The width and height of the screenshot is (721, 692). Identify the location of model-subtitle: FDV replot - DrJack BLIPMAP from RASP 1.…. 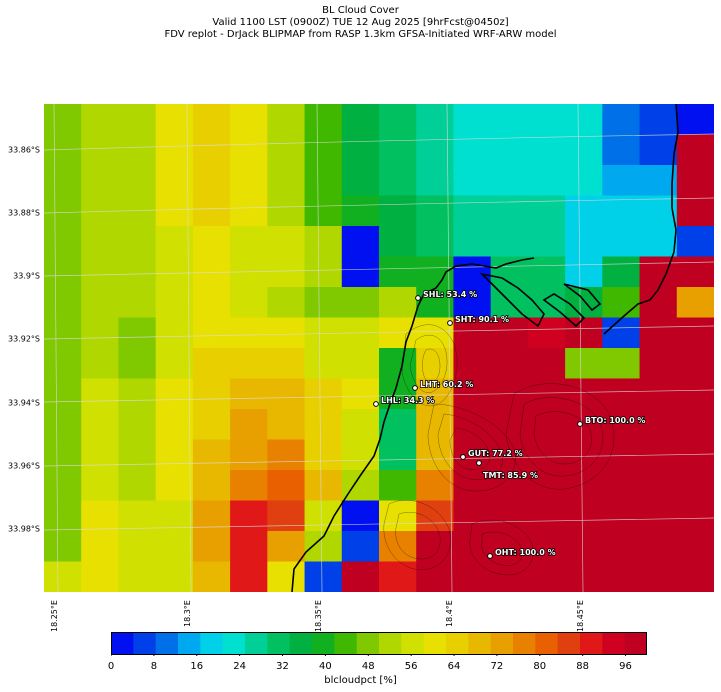
(360, 35).